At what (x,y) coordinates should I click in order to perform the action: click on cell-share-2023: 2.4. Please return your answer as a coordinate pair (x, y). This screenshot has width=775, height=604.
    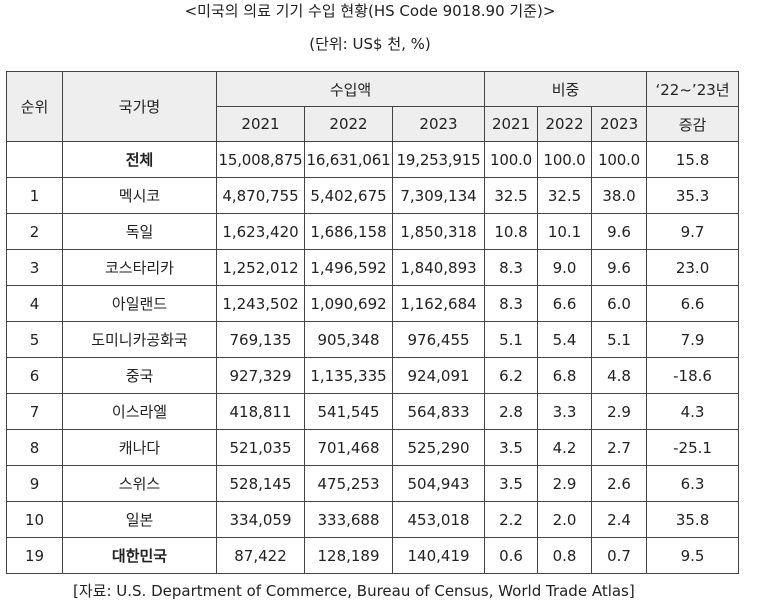
    Looking at the image, I should click on (619, 519).